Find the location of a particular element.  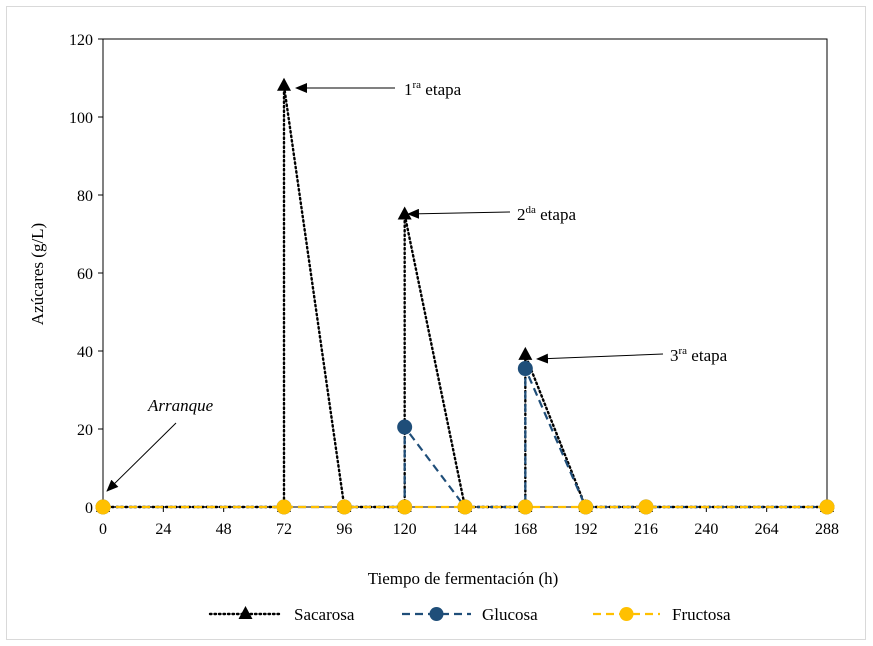

annotation-etapa1: 1ra etapa is located at coordinates (378, 89).